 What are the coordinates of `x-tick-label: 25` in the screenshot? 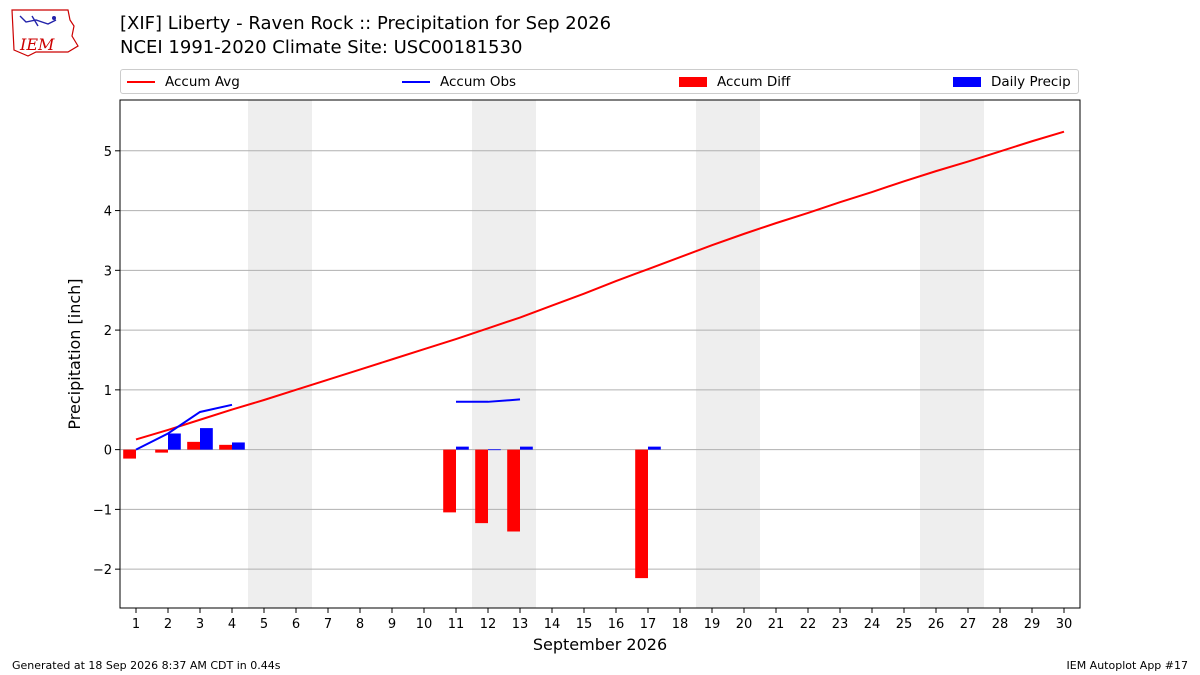 It's located at (904, 624).